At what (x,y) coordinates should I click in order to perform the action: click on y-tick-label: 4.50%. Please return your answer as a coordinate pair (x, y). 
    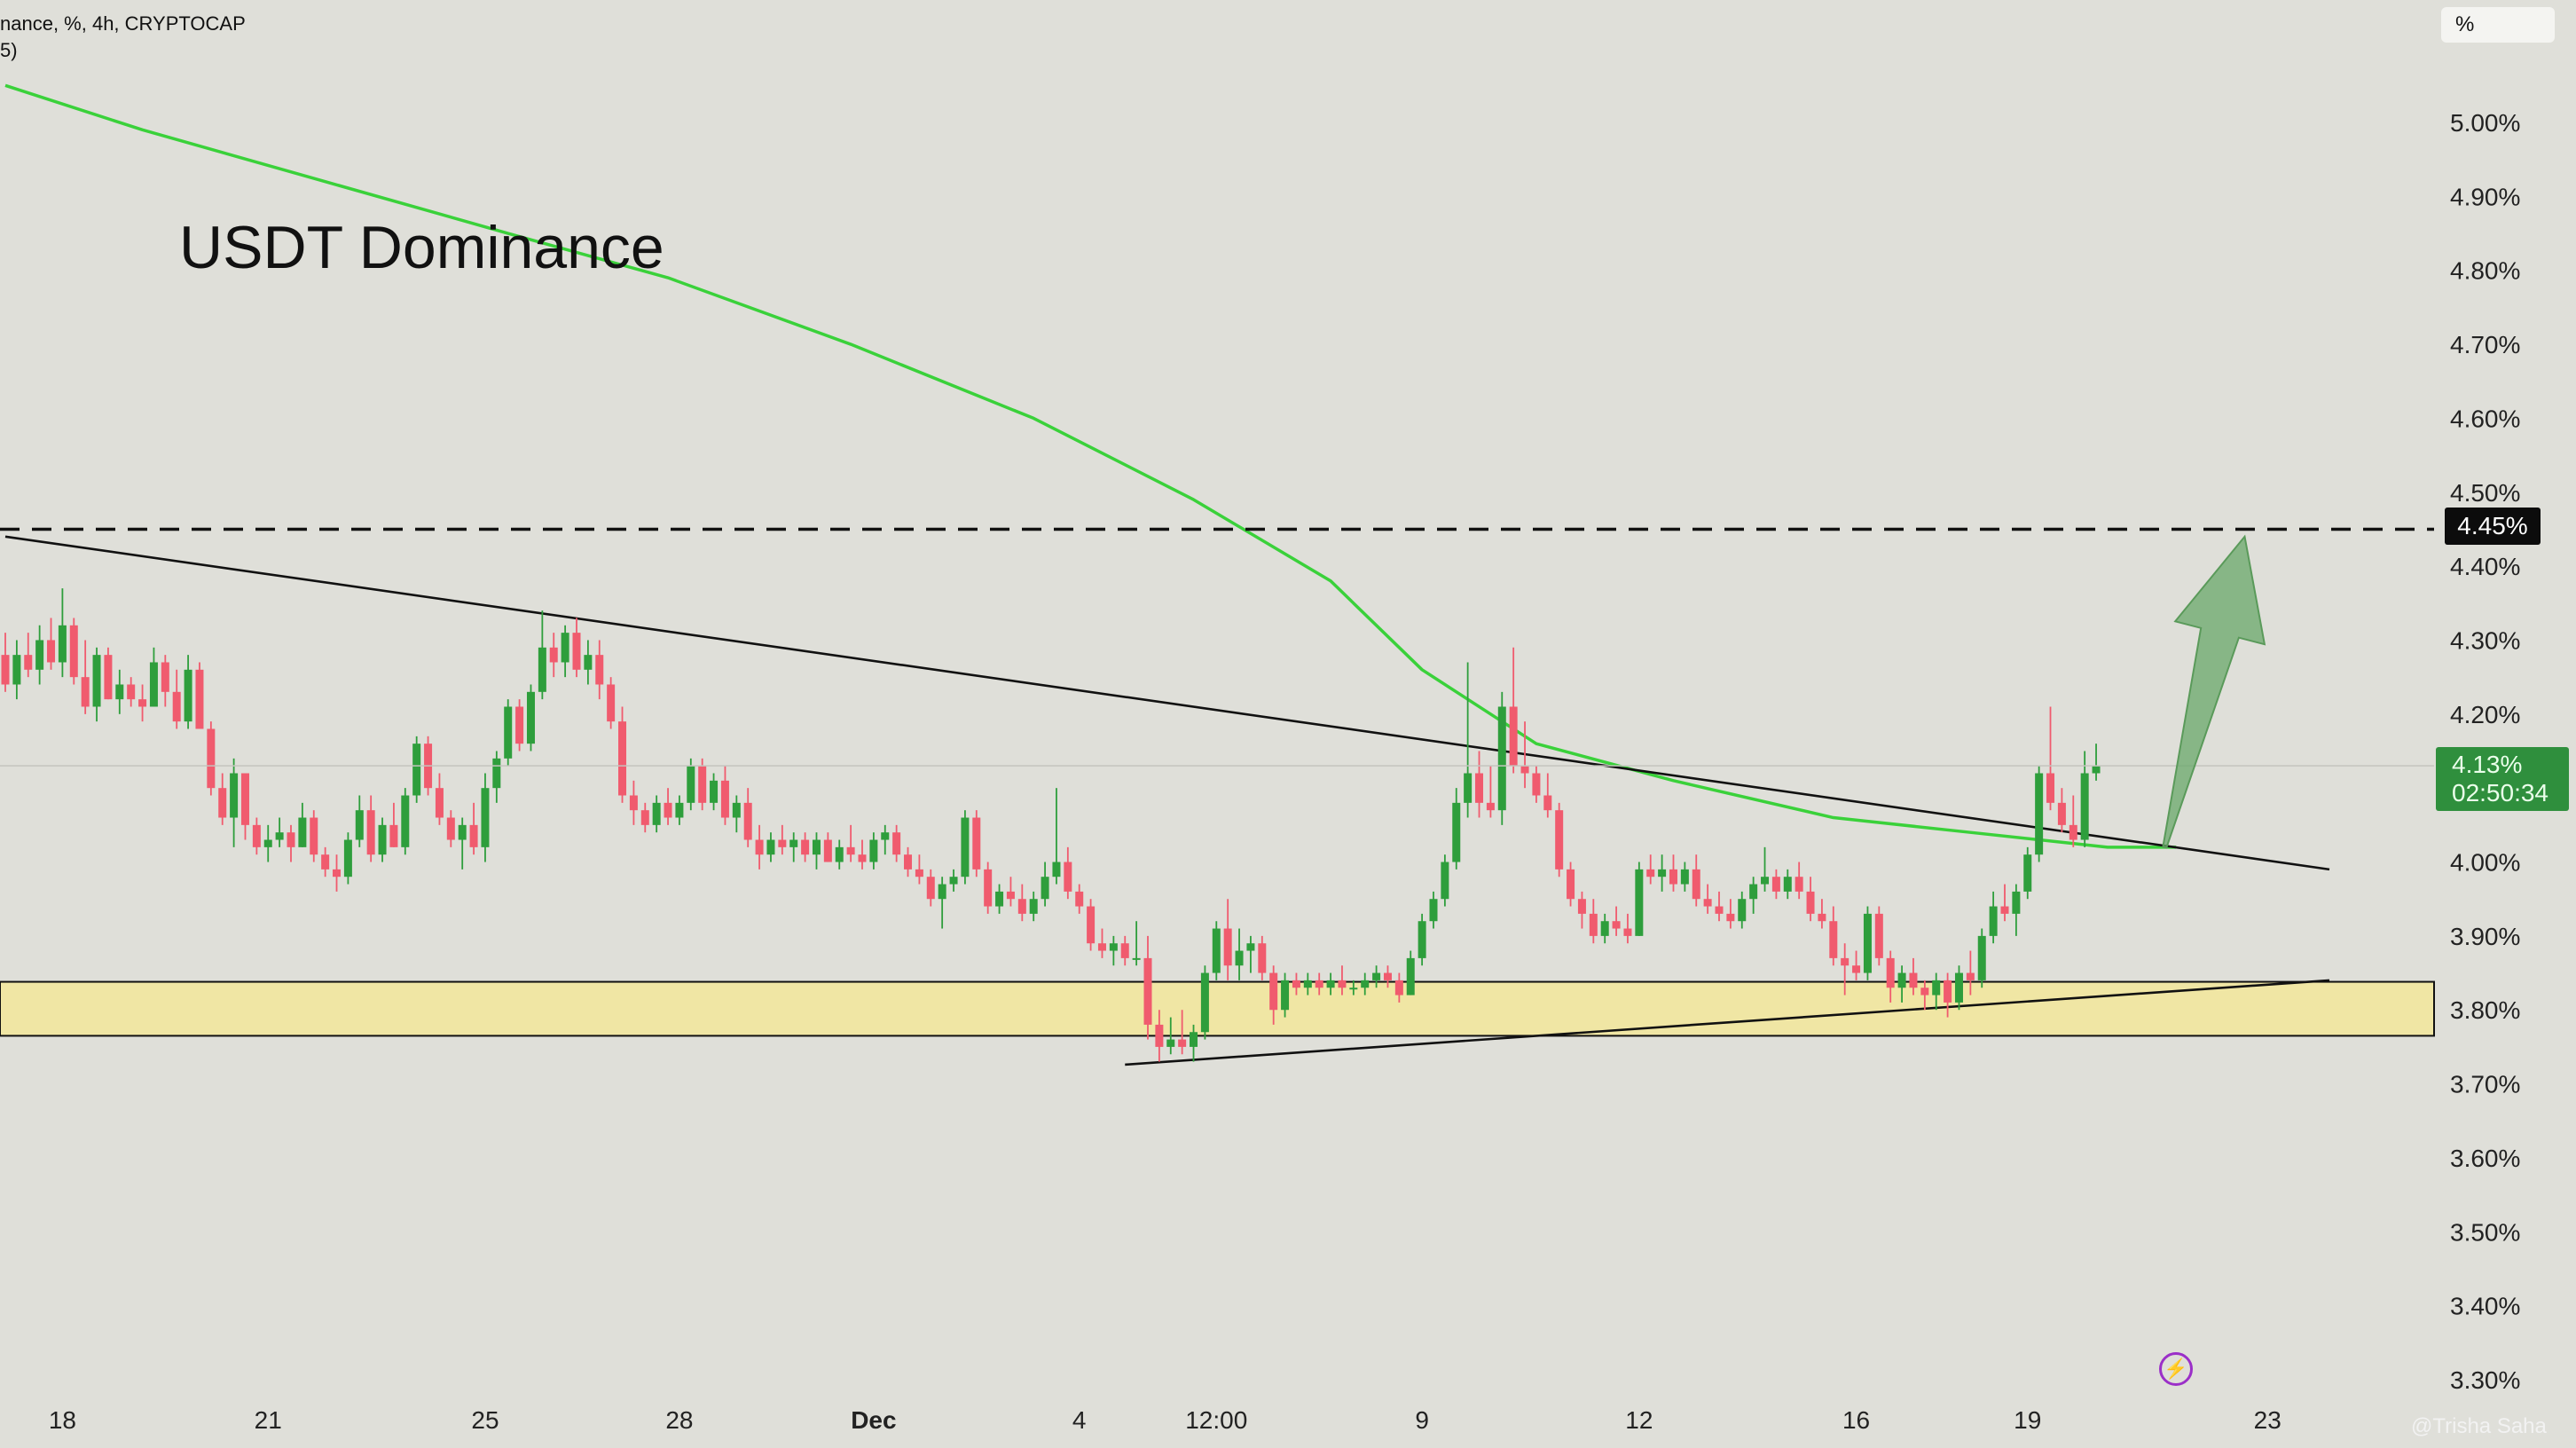
    Looking at the image, I should click on (2485, 493).